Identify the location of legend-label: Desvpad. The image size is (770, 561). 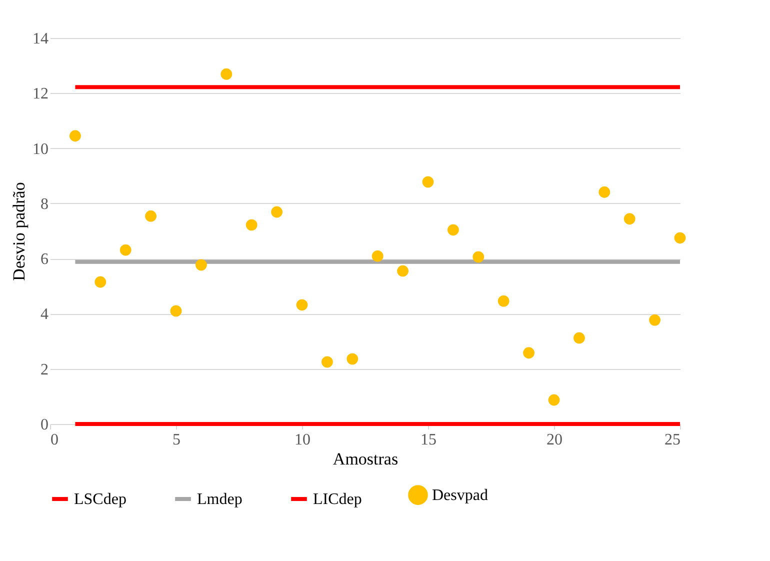
(460, 495).